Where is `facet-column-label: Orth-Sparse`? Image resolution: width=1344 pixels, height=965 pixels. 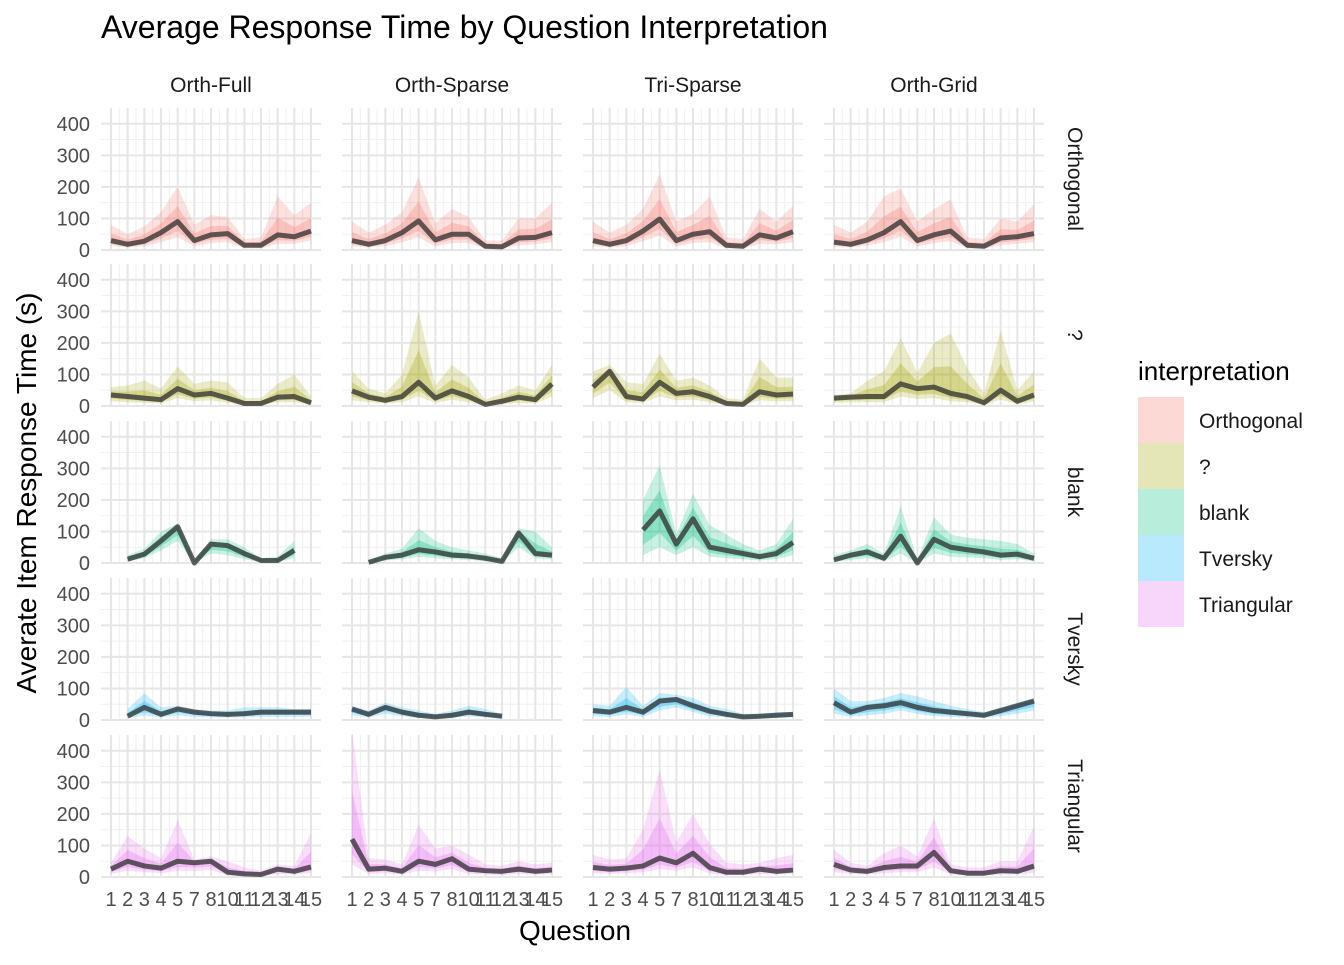
facet-column-label: Orth-Sparse is located at coordinates (452, 85).